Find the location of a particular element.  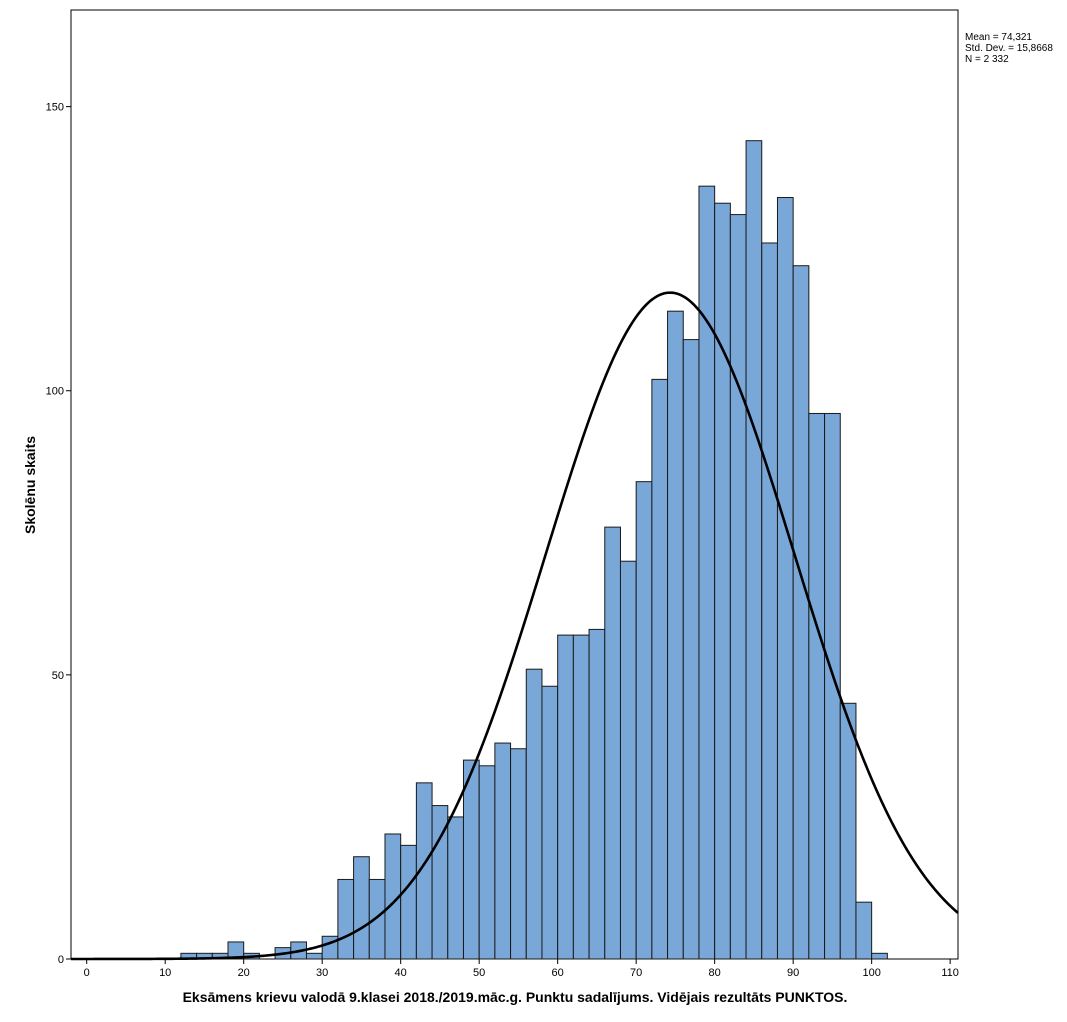

x-axis: 0 10 20 30 40 50 60 70 80 90 100 110 is located at coordinates (521, 969).